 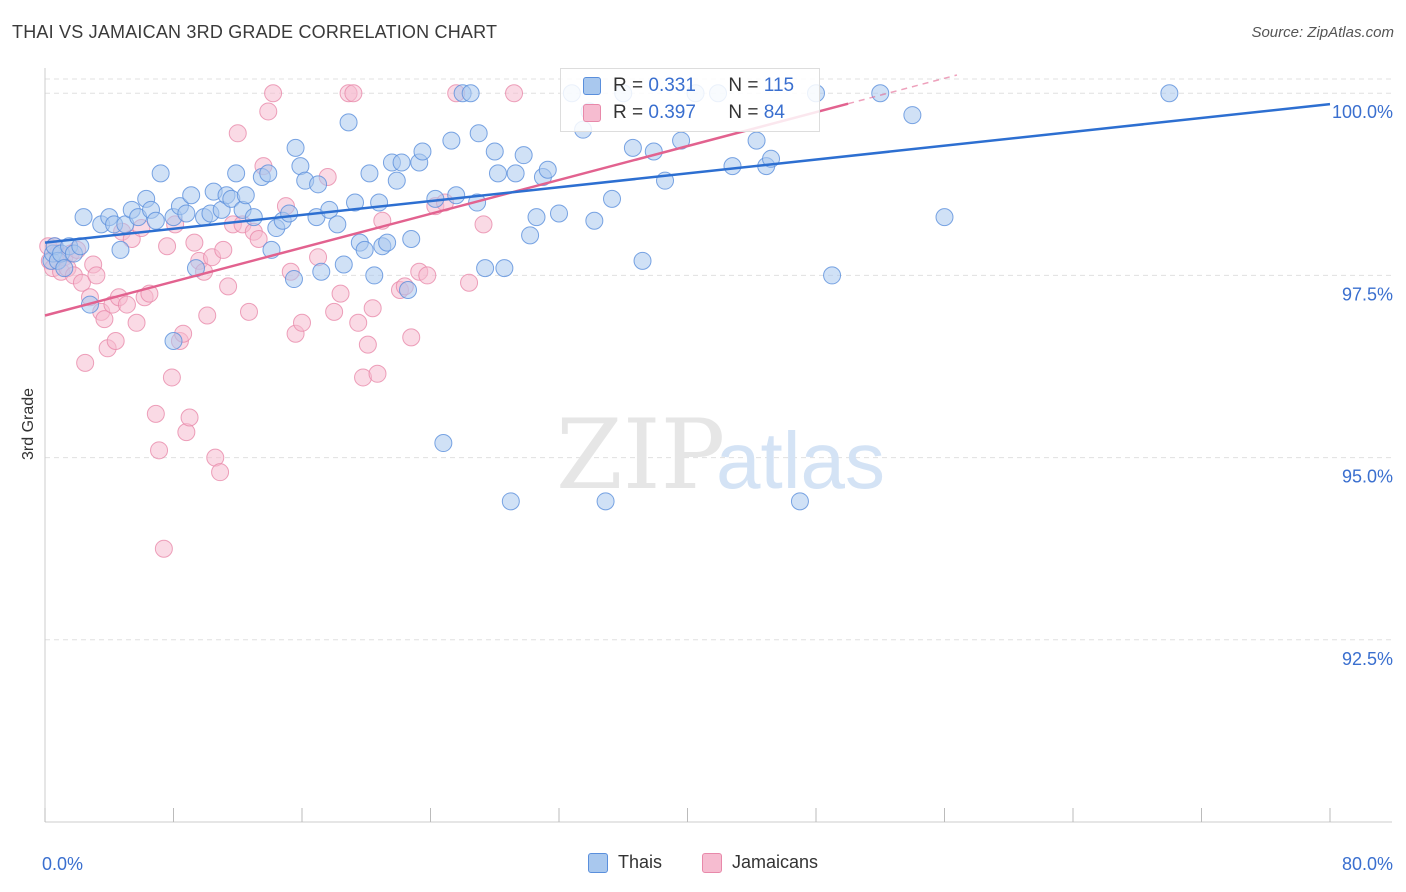 I want to click on watermark: ZIP atlas, so click(x=720, y=455).